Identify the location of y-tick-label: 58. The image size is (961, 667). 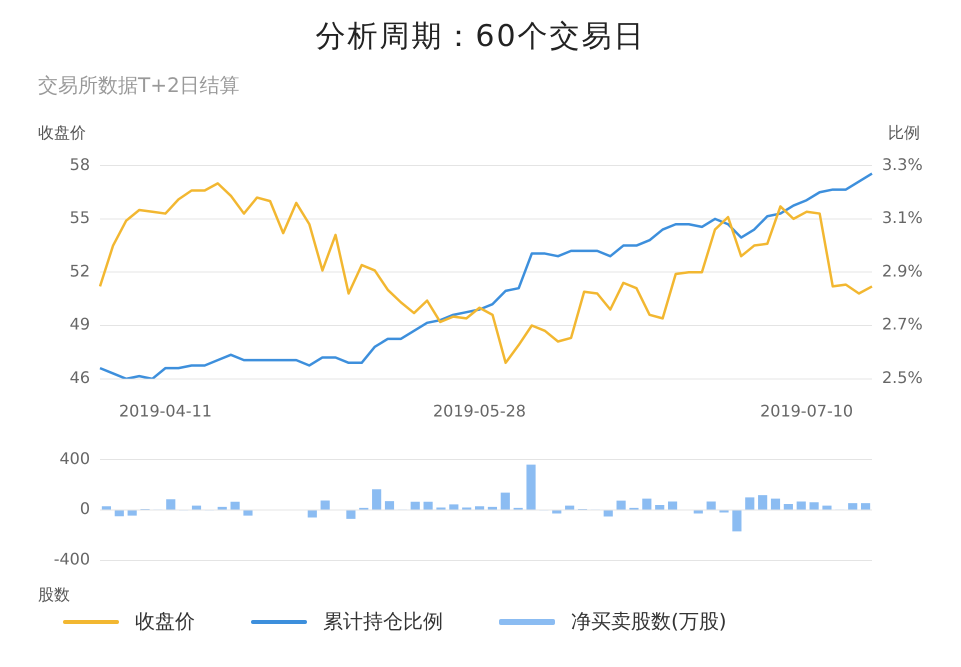
(80, 164).